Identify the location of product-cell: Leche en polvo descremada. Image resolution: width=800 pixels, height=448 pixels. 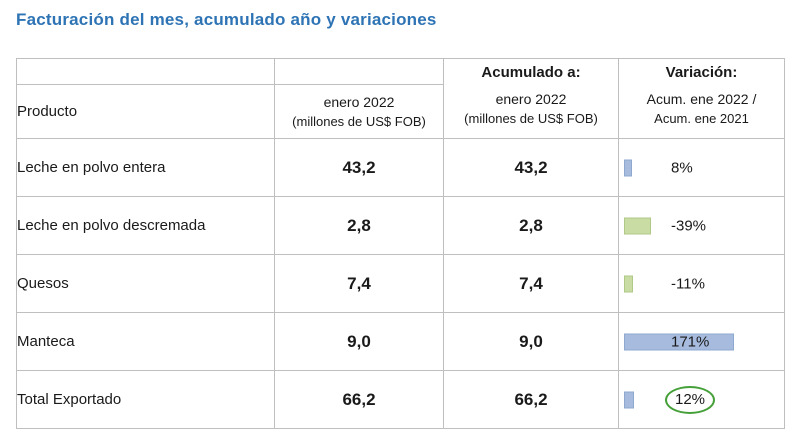
(145, 225).